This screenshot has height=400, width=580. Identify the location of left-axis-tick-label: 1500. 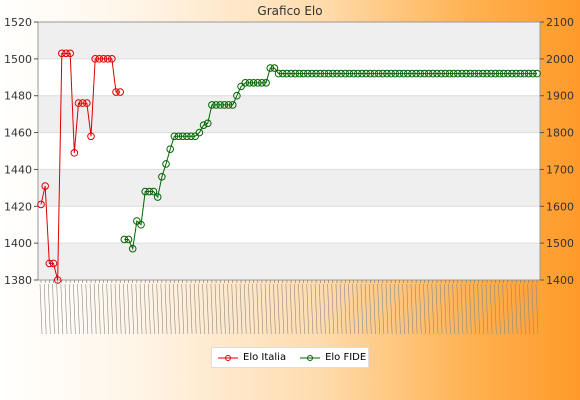
(18, 59).